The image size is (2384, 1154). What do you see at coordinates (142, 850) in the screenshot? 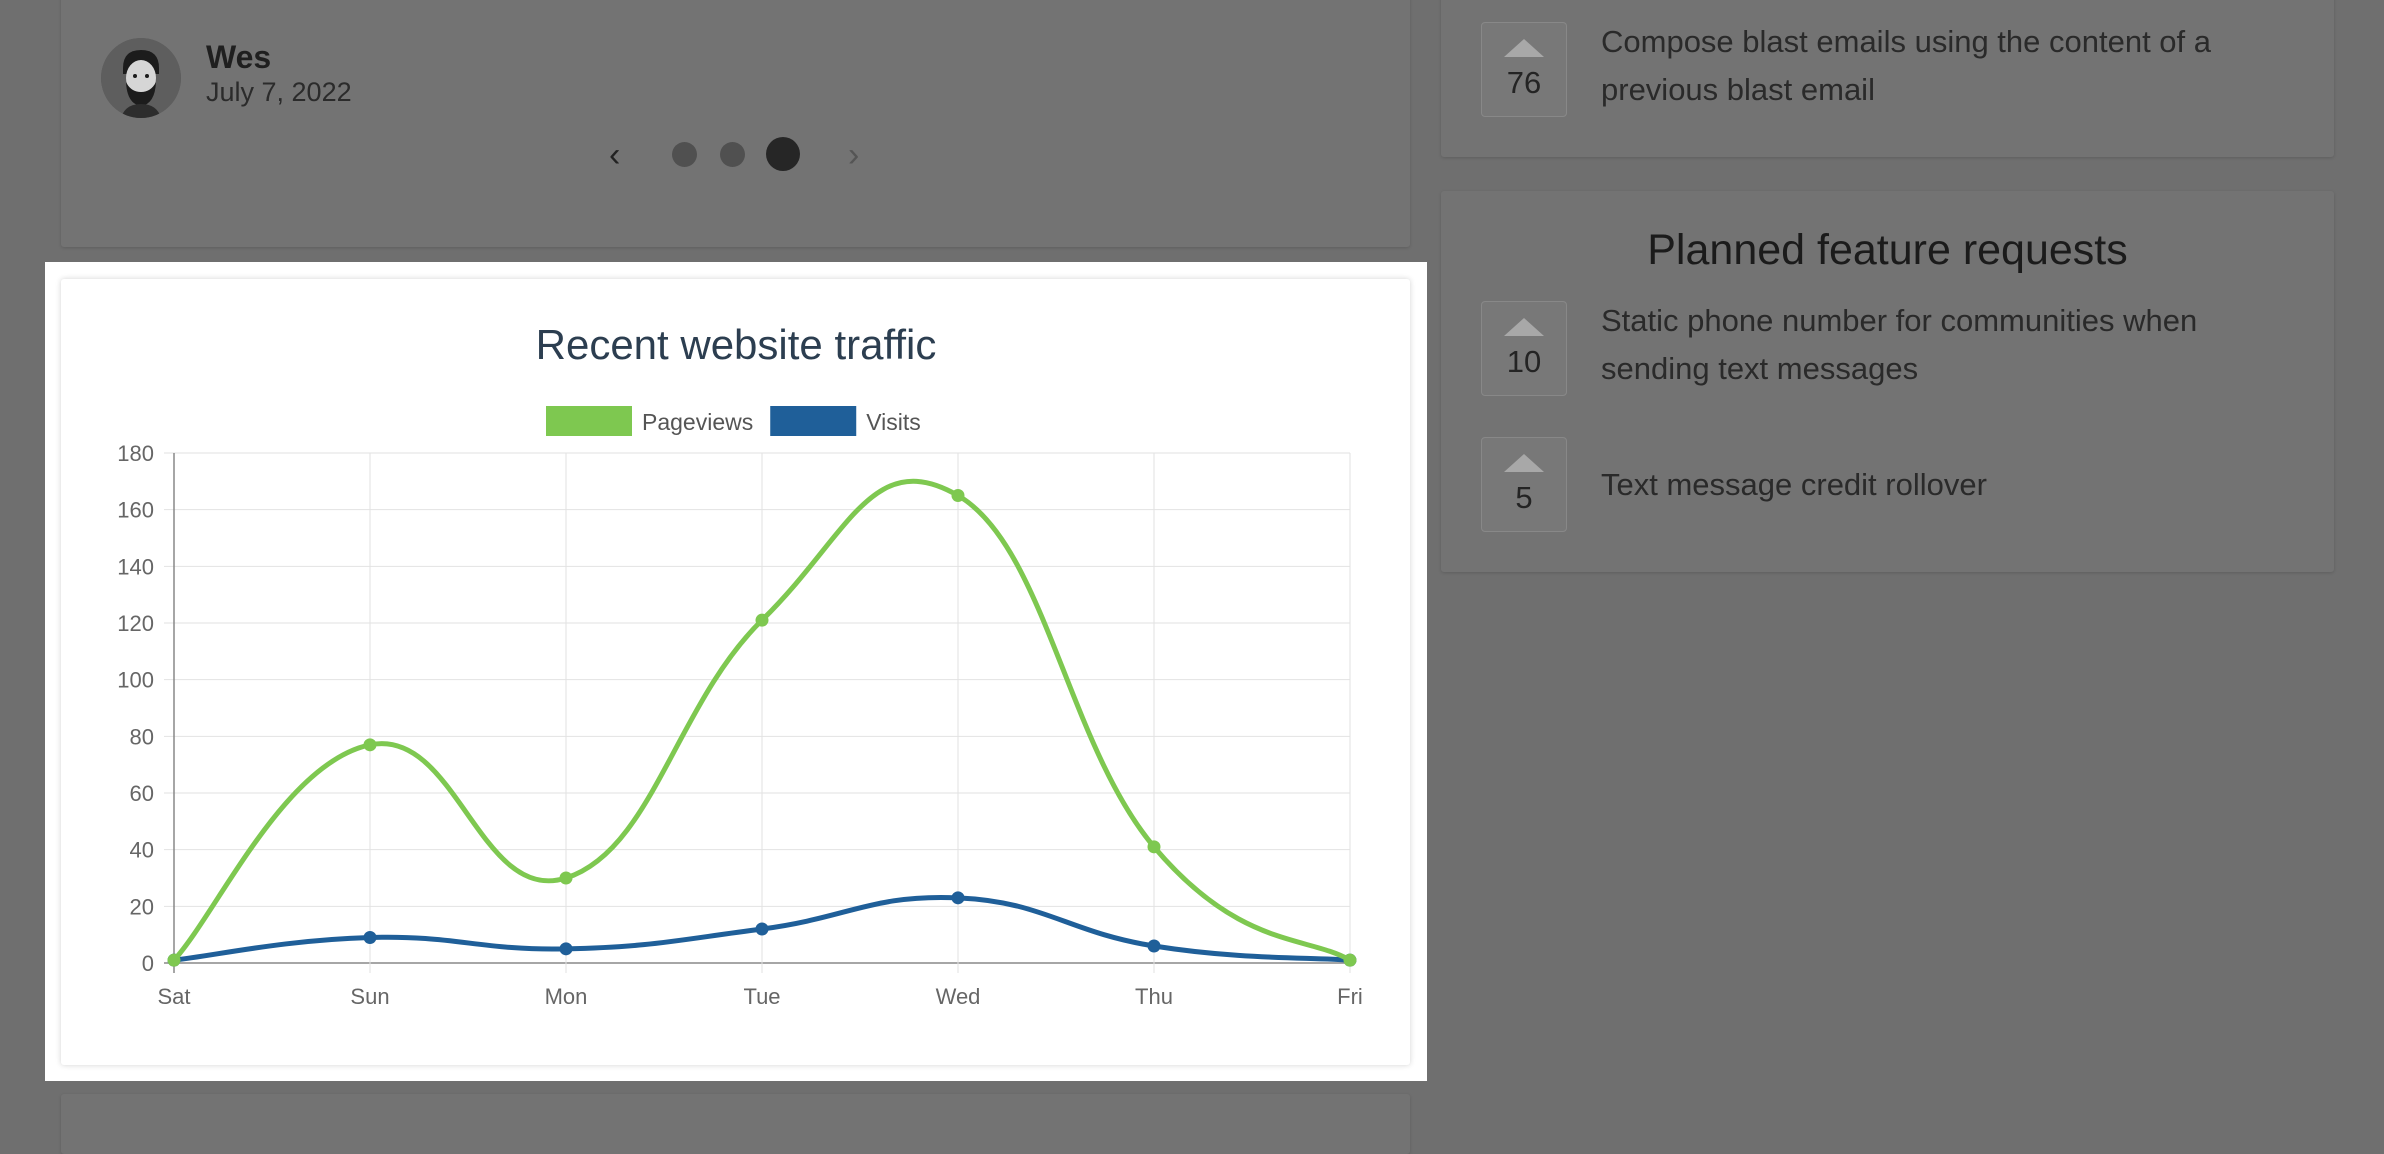
I see `y-tick-label-2: 40` at bounding box center [142, 850].